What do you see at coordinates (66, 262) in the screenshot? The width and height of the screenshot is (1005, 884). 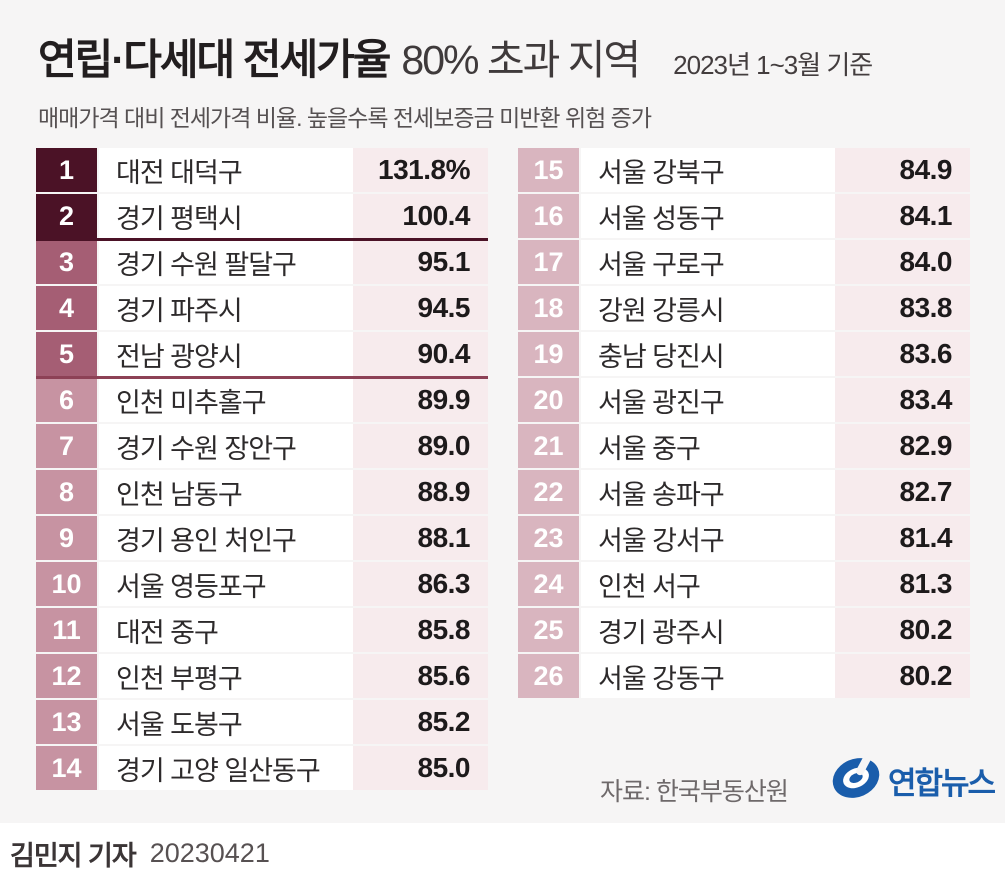 I see `rank-cell: 3` at bounding box center [66, 262].